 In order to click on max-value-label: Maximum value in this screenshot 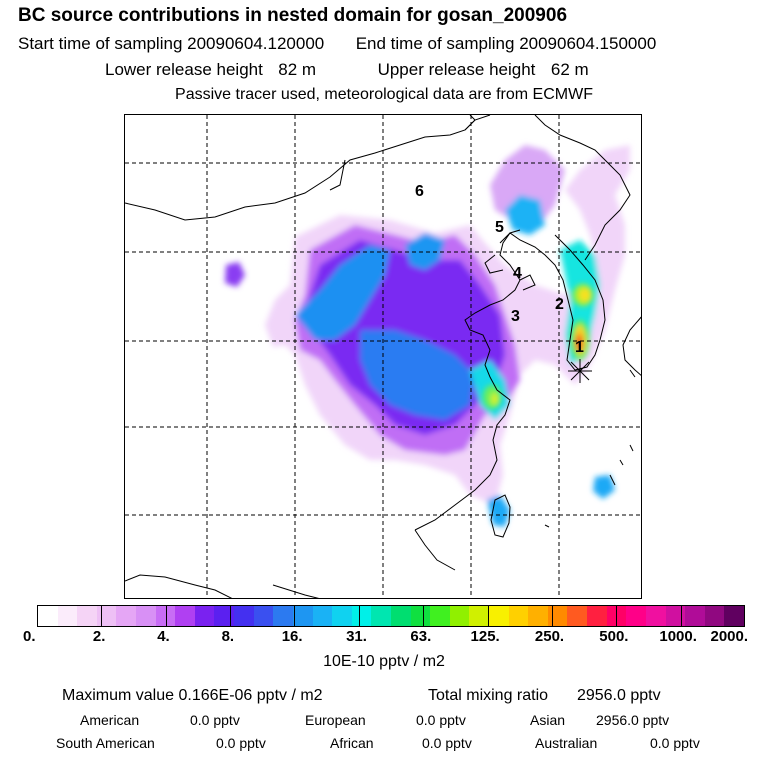, I will do `click(118, 695)`.